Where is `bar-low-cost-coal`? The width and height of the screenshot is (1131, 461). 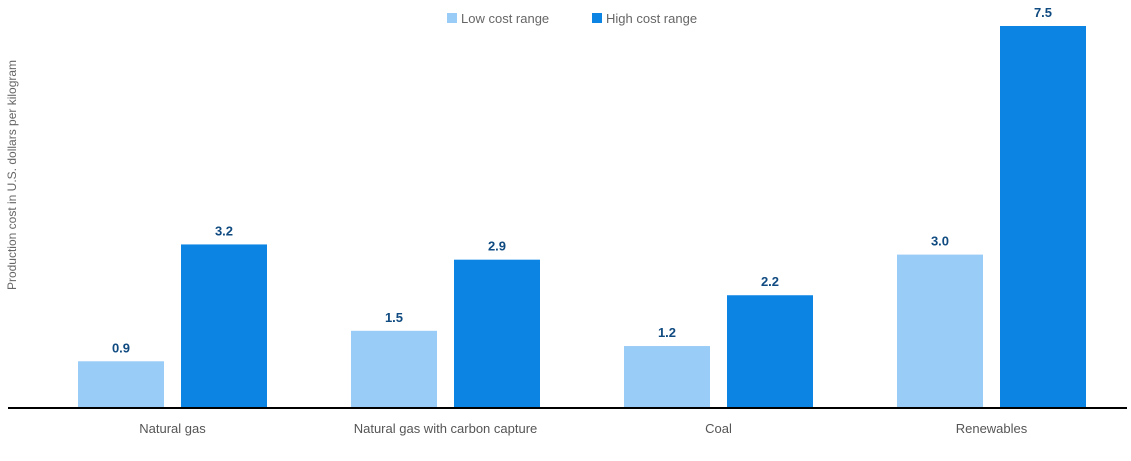
bar-low-cost-coal is located at coordinates (667, 376).